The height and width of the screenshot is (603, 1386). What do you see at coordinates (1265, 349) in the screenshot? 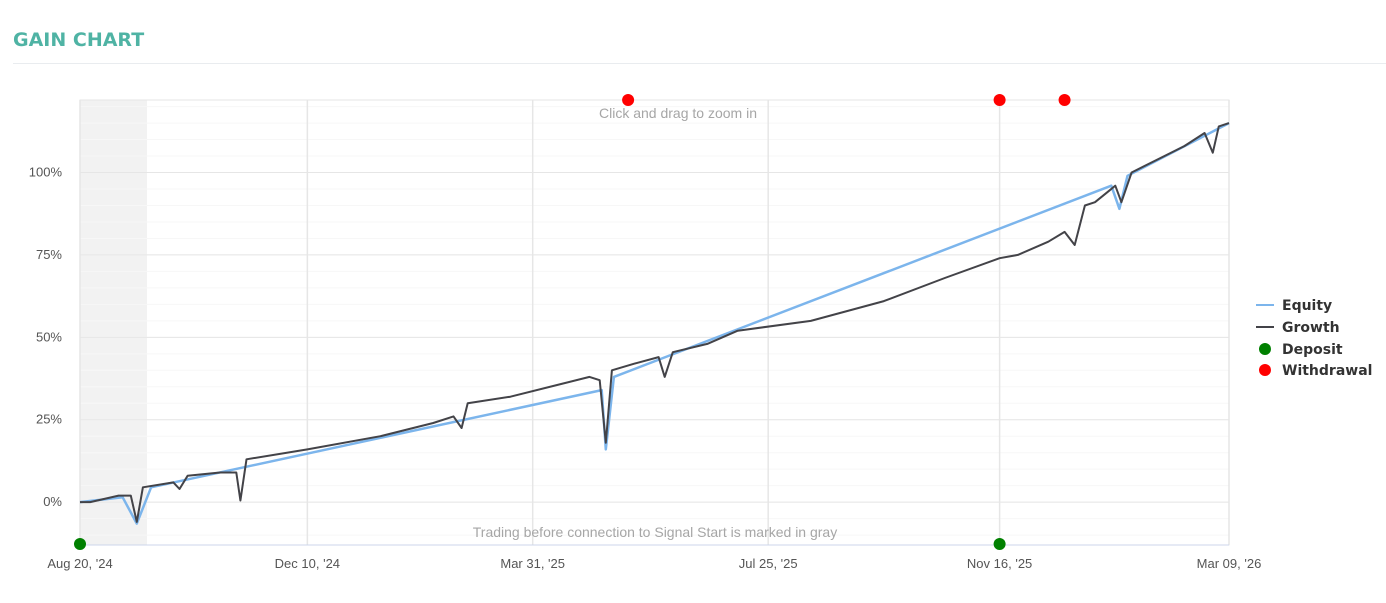
I see `legend-deposit-symbol` at bounding box center [1265, 349].